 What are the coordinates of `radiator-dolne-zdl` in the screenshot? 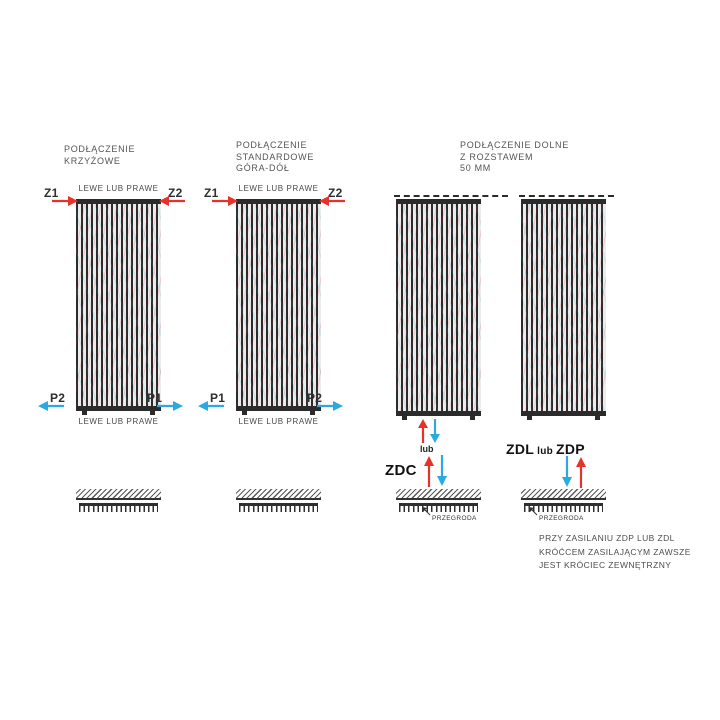 It's located at (563, 309).